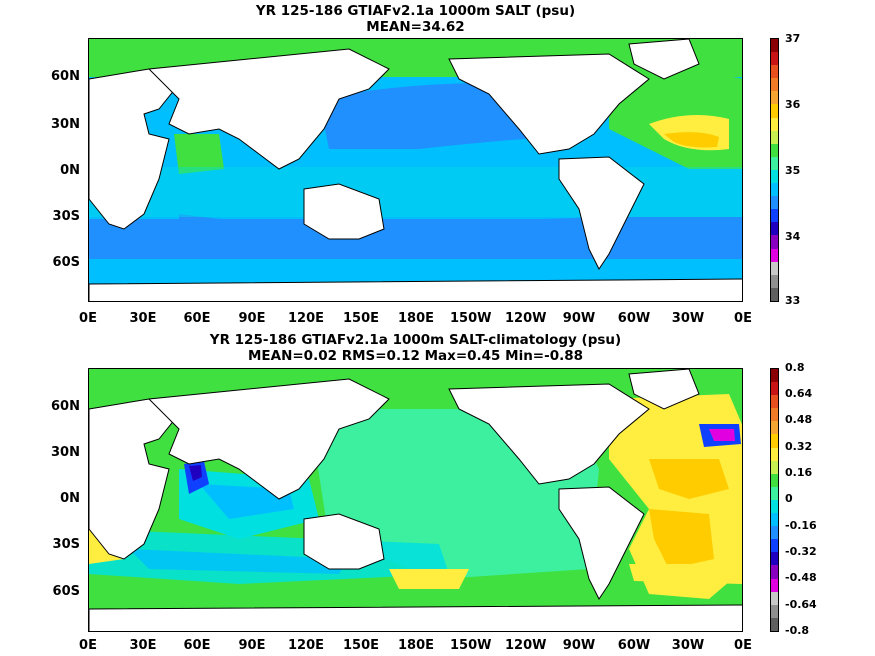 Image resolution: width=875 pixels, height=656 pixels. What do you see at coordinates (789, 498) in the screenshot?
I see `panel2-colorbar-label: 0` at bounding box center [789, 498].